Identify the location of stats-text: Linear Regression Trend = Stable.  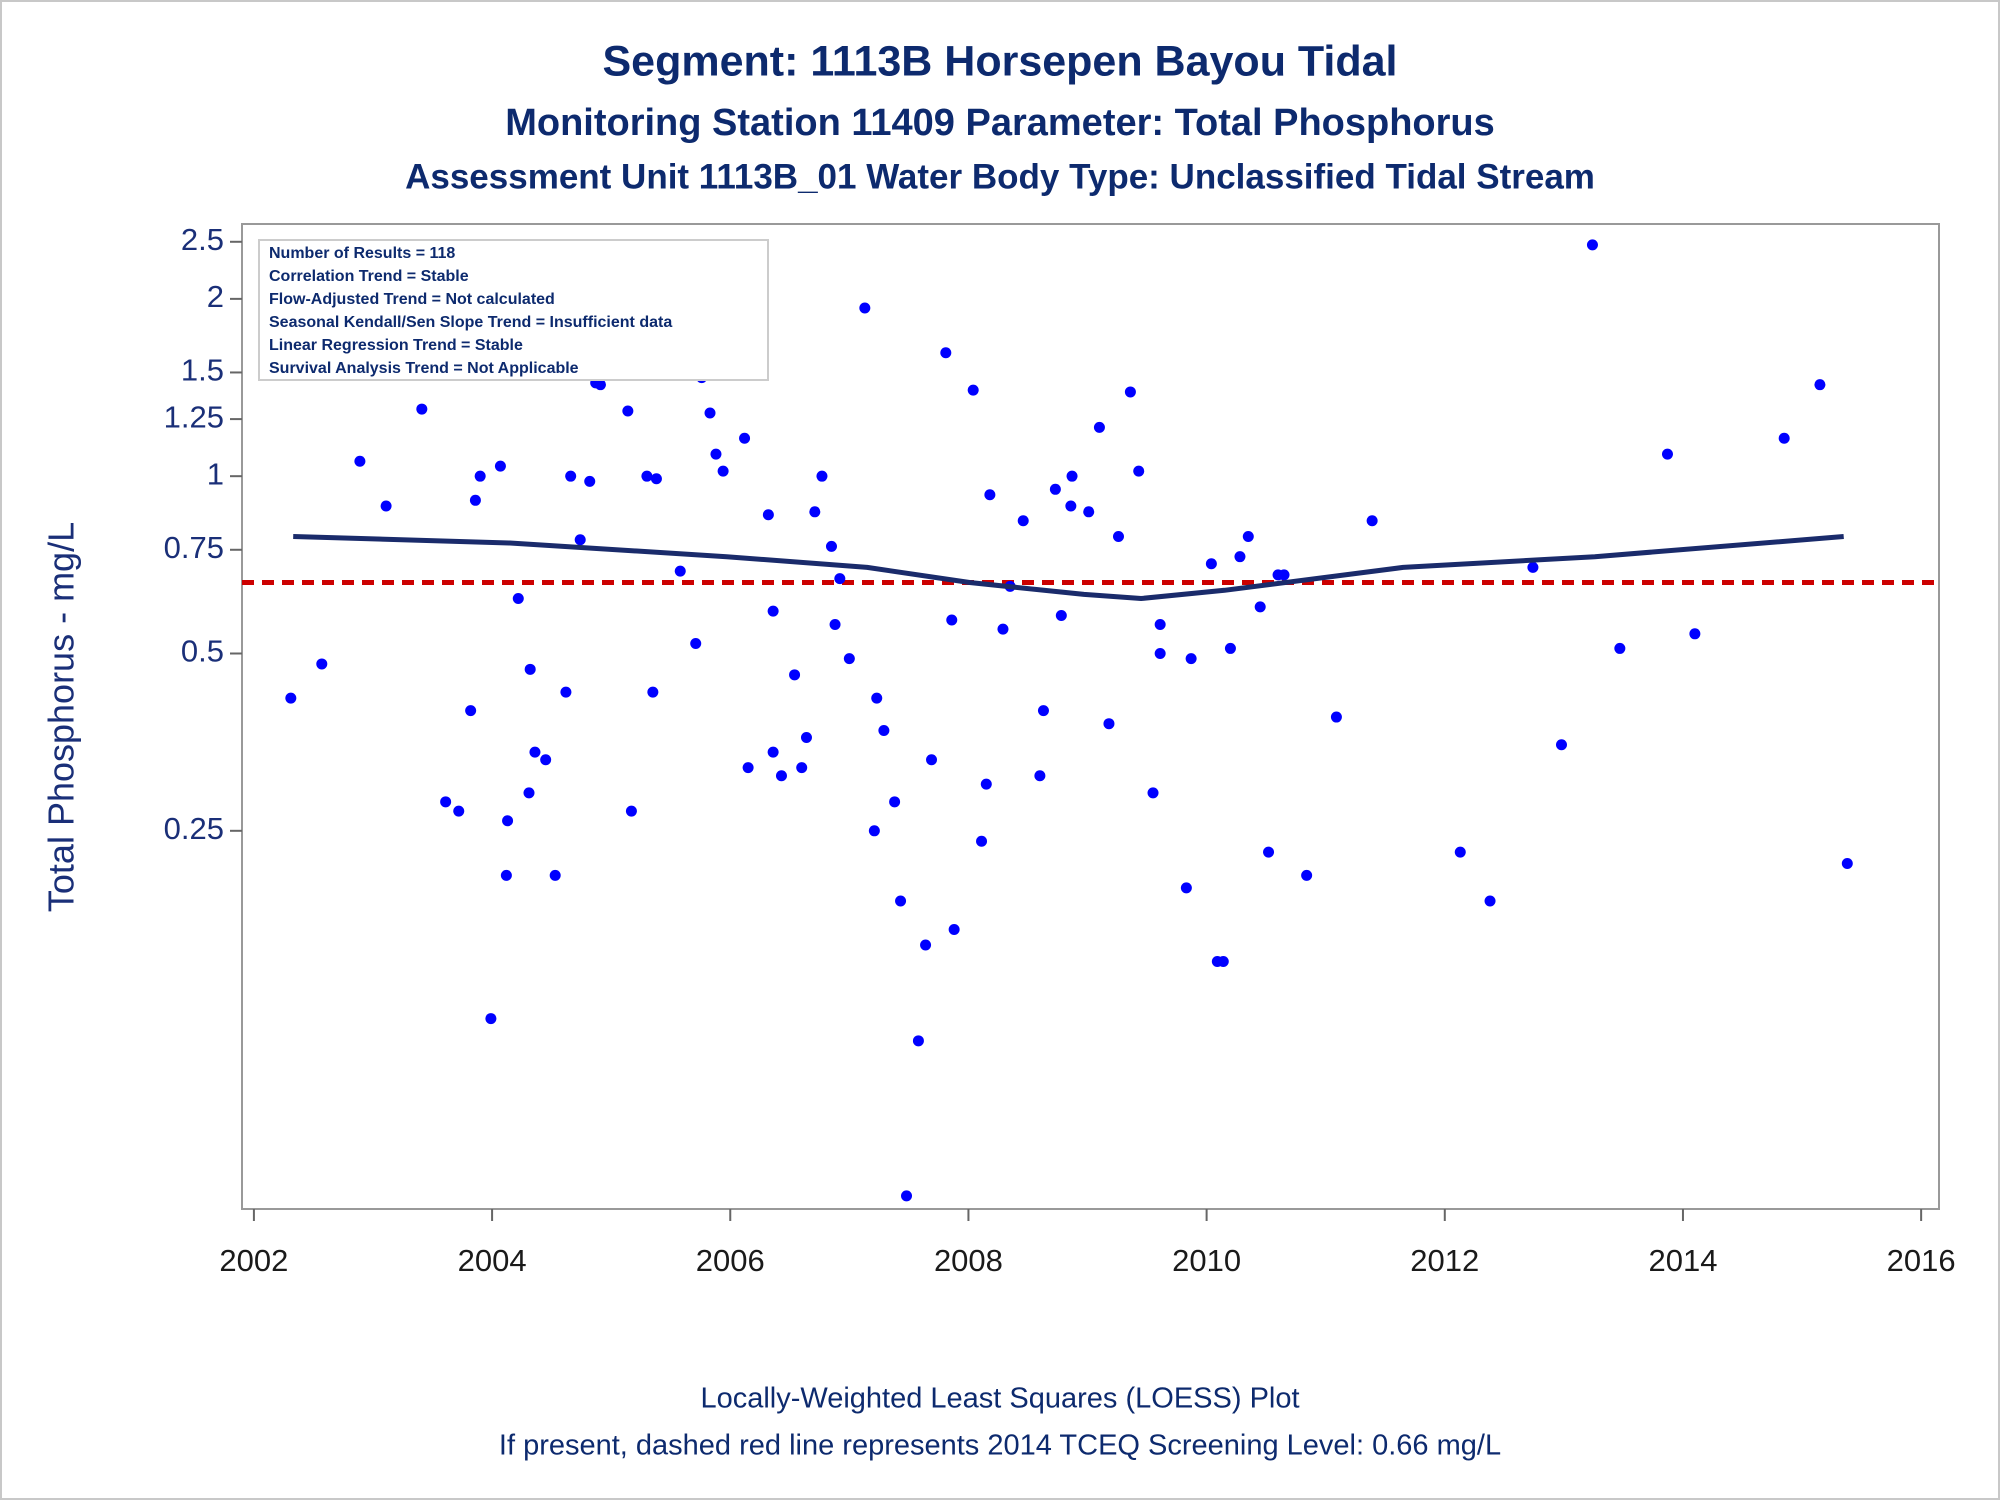
(396, 345).